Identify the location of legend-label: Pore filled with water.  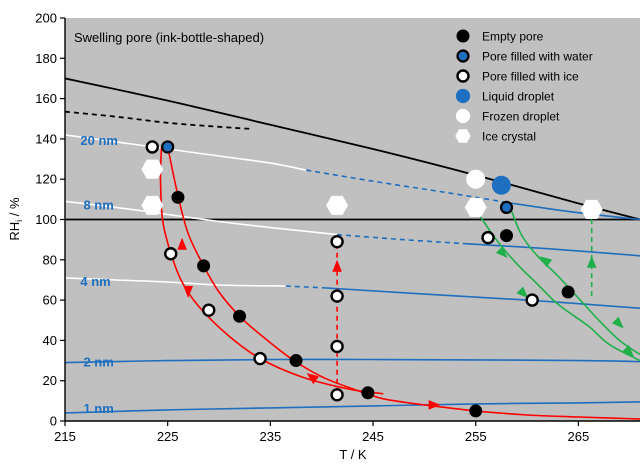
(537, 57).